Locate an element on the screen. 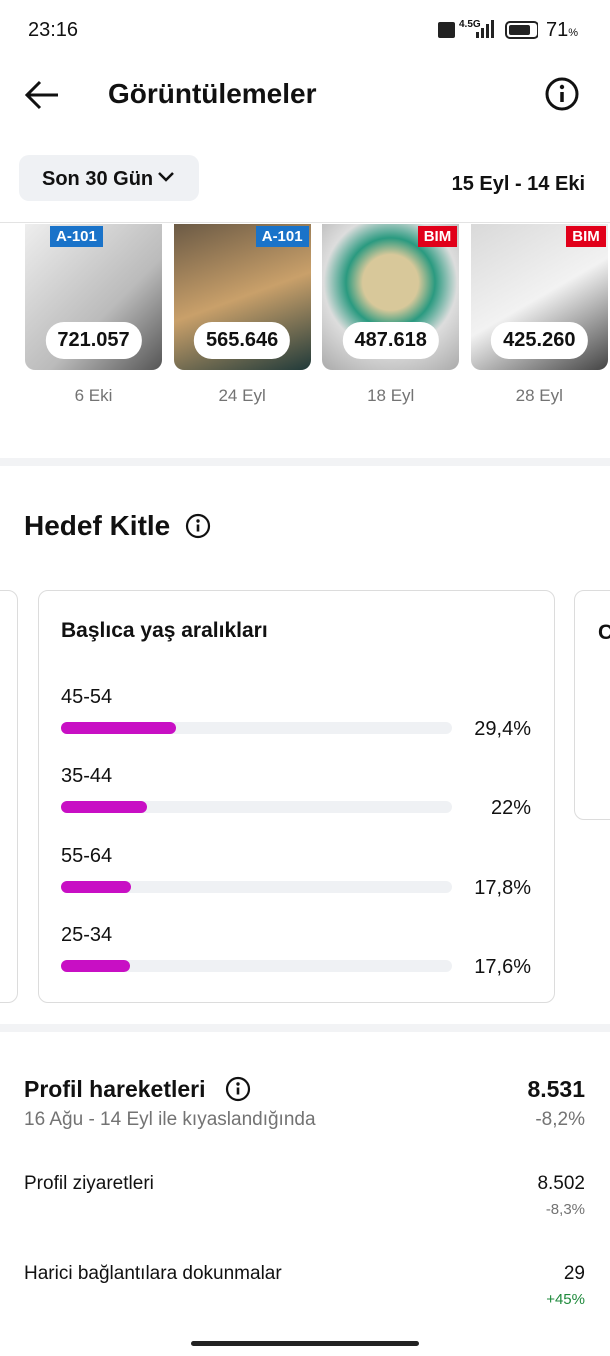 The image size is (610, 1356). post-date: 24 Eyl is located at coordinates (242, 395).